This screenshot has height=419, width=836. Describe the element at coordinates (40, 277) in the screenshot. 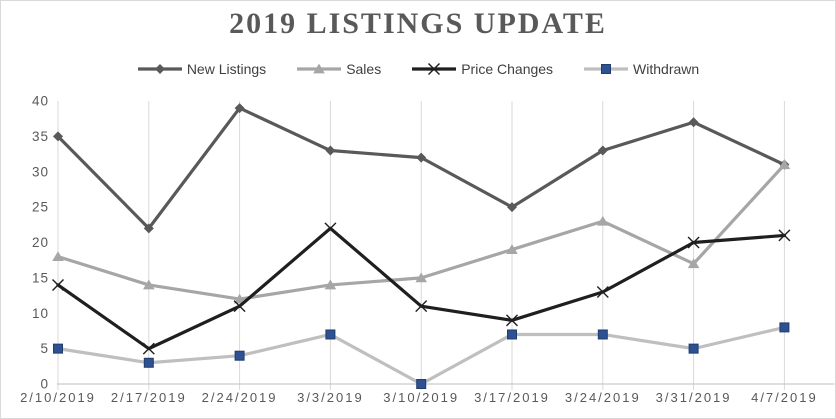

I see `y-axis-label: 15` at that location.